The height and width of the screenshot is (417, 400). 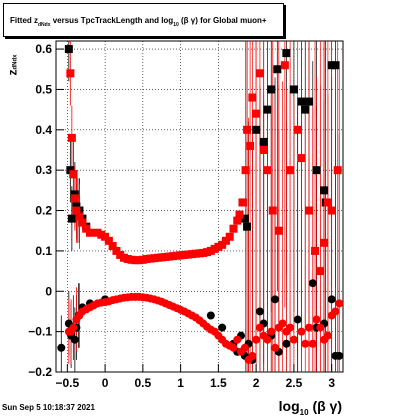 What do you see at coordinates (40, 332) in the screenshot?
I see `y-tick-label: −0.1` at bounding box center [40, 332].